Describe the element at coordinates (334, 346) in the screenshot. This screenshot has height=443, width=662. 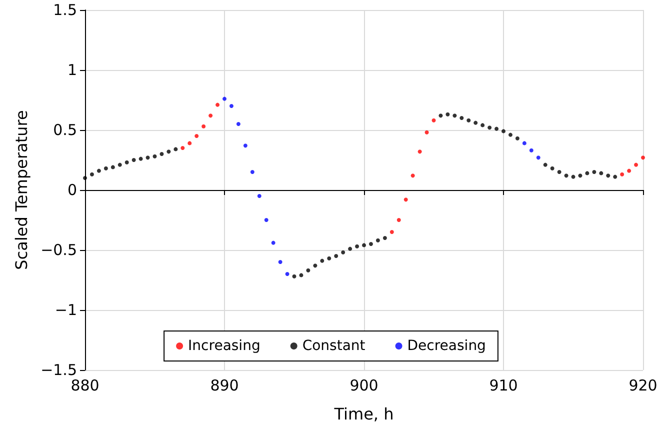
I see `legend-label: Constant` at that location.